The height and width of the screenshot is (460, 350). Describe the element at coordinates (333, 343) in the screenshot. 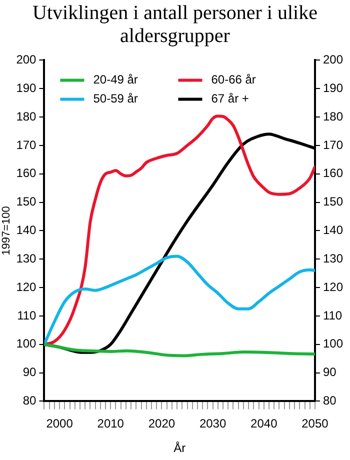

I see `y2-tick-label: 100` at that location.